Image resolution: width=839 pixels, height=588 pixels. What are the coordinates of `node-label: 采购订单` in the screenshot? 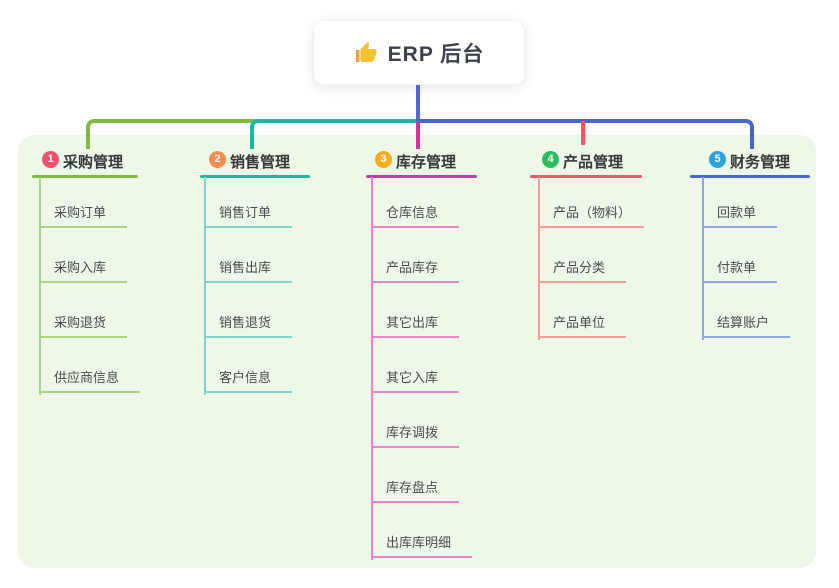 It's located at (80, 212).